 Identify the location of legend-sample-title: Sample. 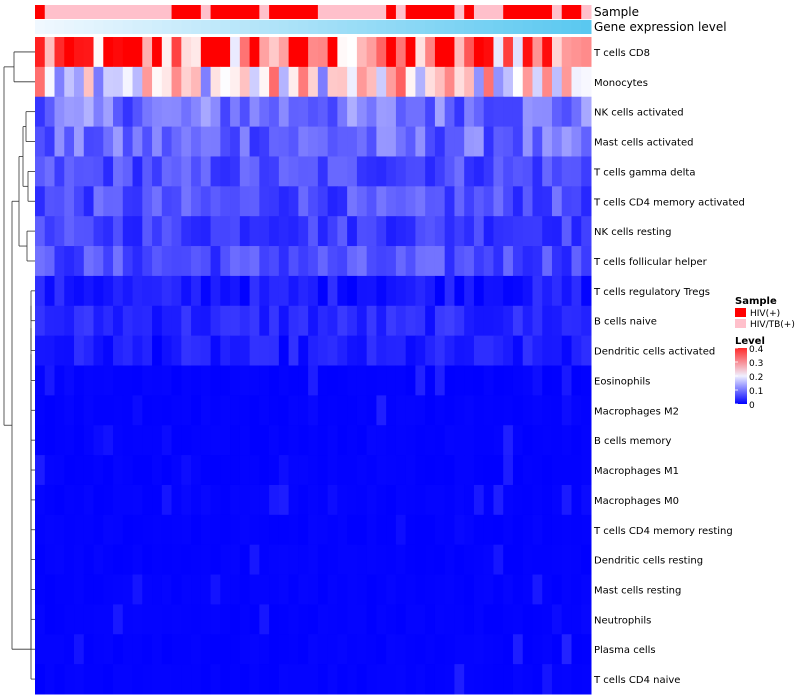
(756, 301).